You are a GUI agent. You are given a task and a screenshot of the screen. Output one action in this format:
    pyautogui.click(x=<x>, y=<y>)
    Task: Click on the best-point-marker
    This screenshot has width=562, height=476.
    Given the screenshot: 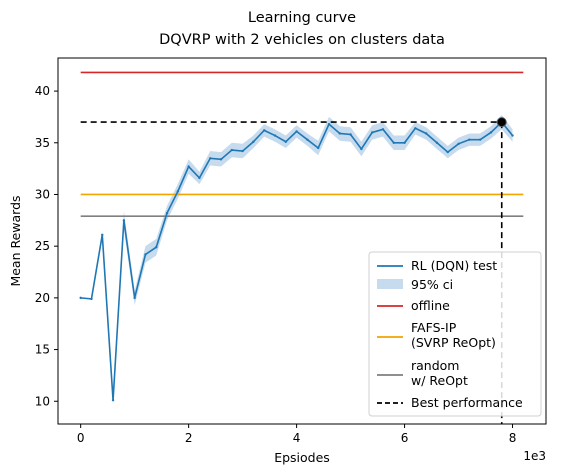 What is the action you would take?
    pyautogui.click(x=501, y=122)
    